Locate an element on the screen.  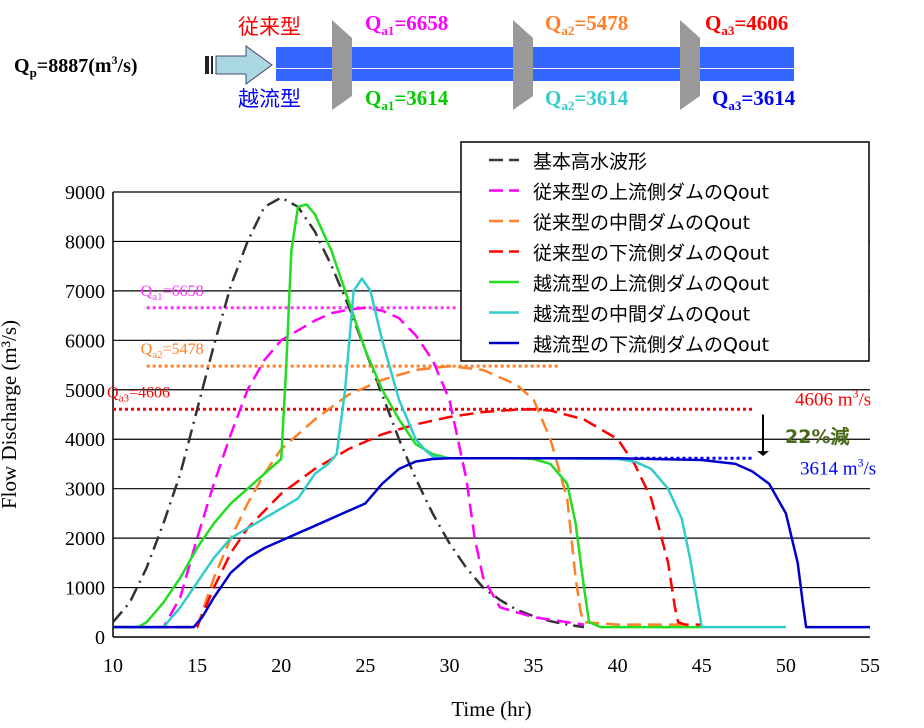
x-tick-label: 50 is located at coordinates (786, 666).